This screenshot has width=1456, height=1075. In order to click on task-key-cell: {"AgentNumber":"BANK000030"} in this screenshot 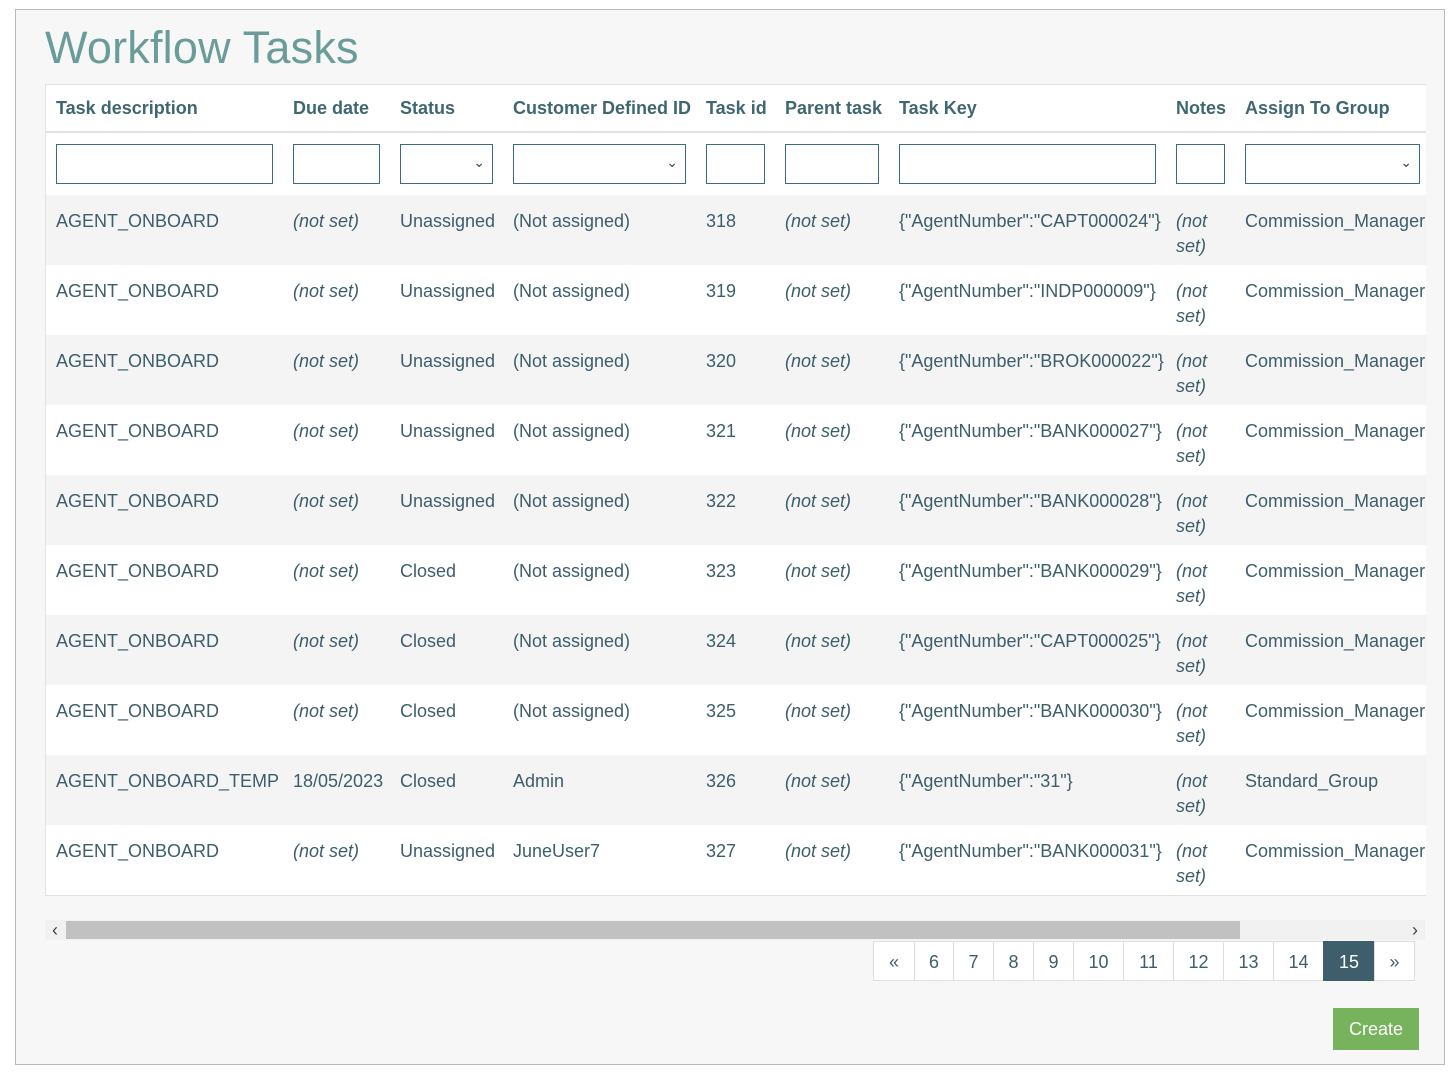, I will do `click(1027, 720)`.